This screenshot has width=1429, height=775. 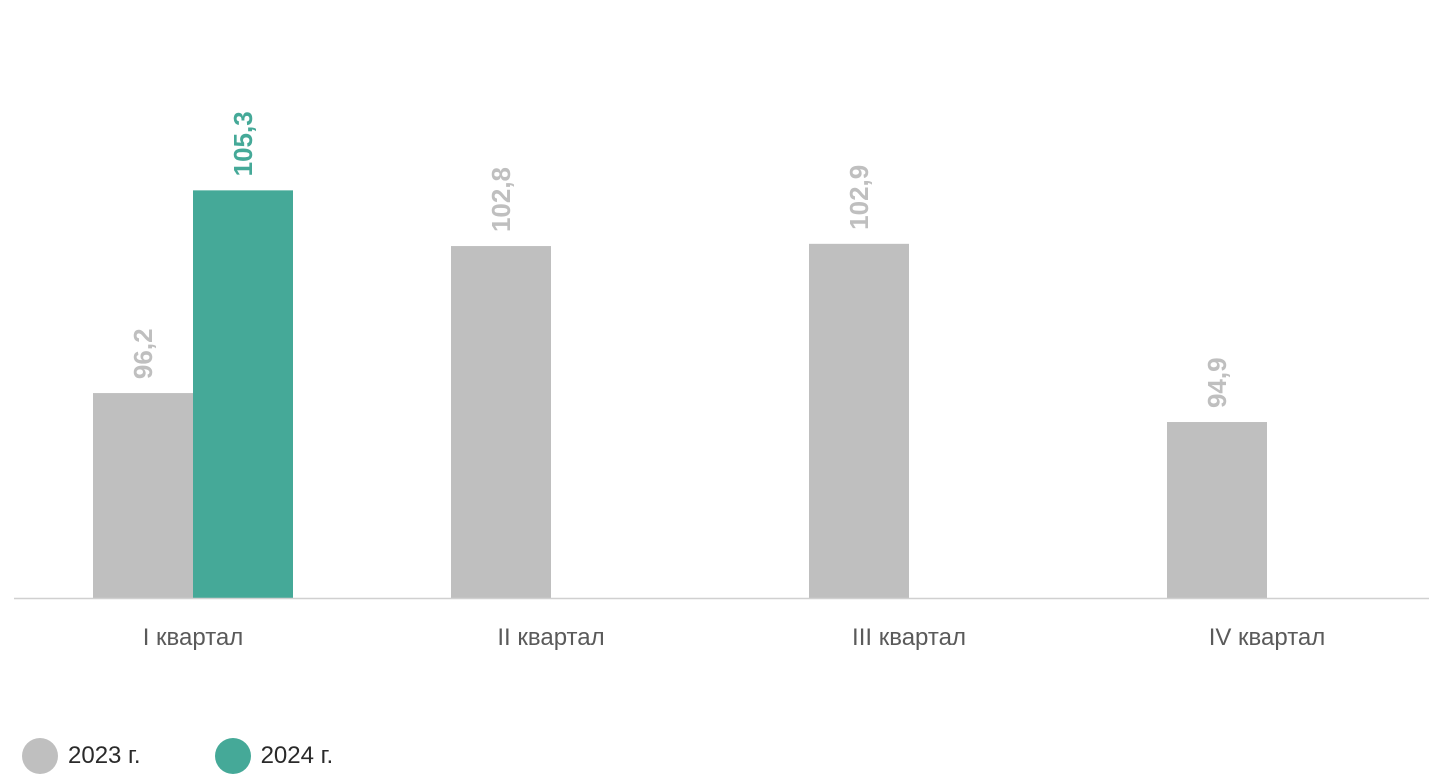 I want to click on bar-2023-q2, so click(x=501, y=422).